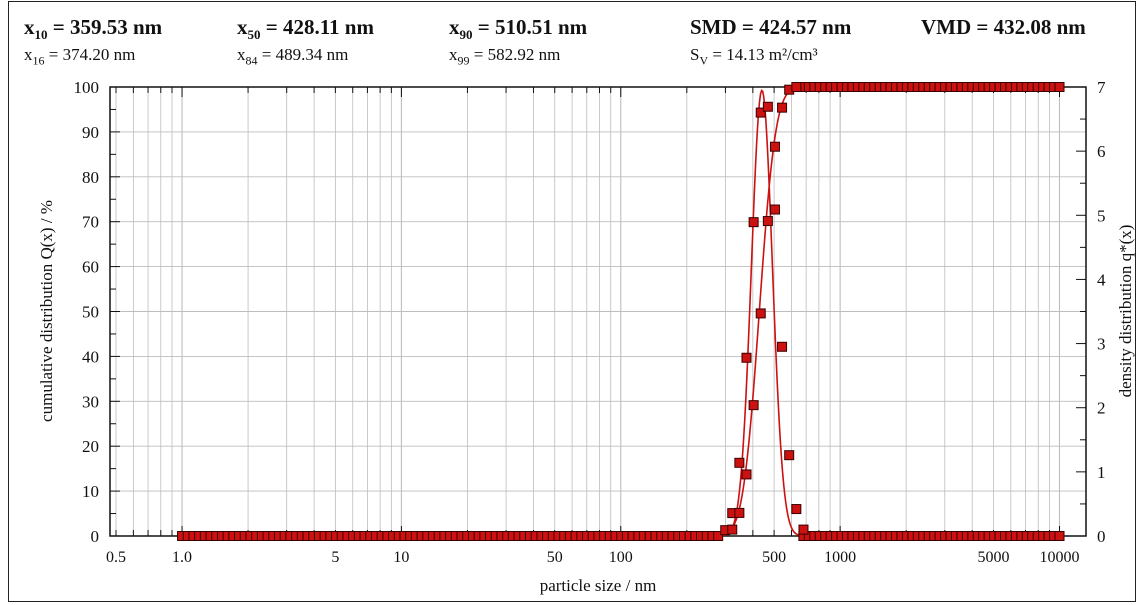 The height and width of the screenshot is (605, 1140). I want to click on y-axis-label-left: cumulative distribution Q(x) / %, so click(46, 311).